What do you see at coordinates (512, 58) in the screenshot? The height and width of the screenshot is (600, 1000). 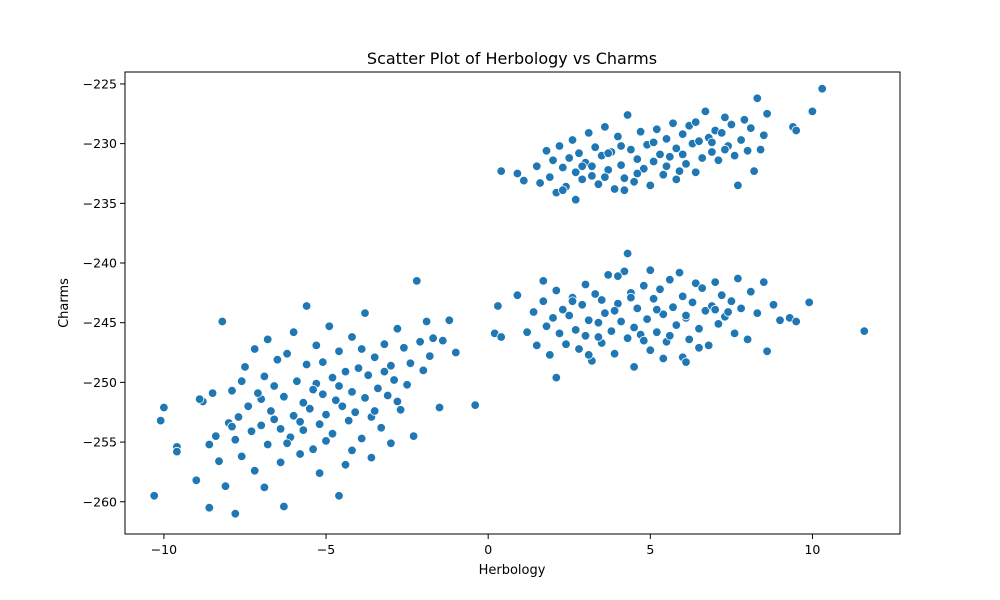 I see `chart-title: Scatter Plot of Herbology vs Charms` at bounding box center [512, 58].